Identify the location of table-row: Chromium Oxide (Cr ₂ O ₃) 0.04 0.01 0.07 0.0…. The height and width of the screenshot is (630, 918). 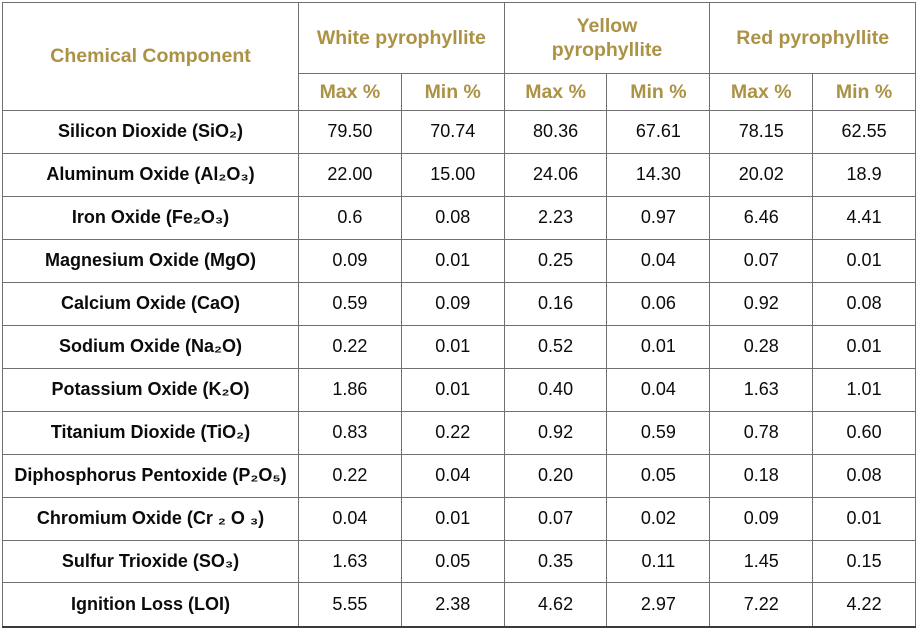
(459, 518).